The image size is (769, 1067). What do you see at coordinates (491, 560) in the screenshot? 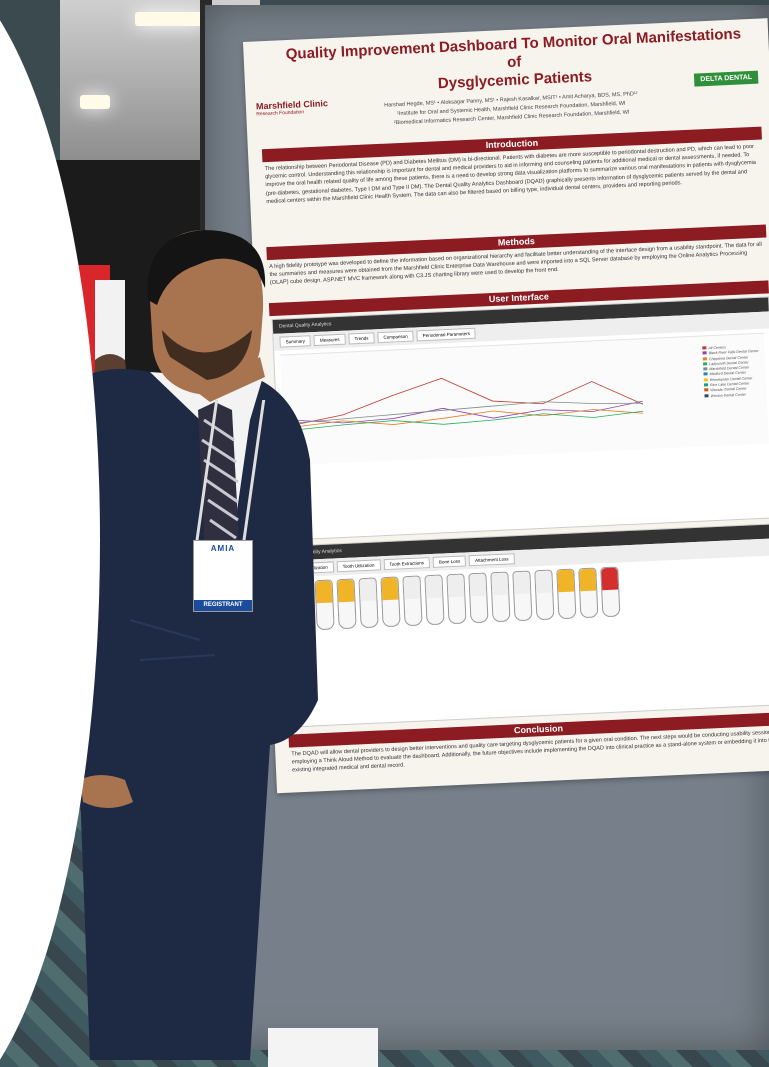
I see `teeth-tab: Attachment Loss` at bounding box center [491, 560].